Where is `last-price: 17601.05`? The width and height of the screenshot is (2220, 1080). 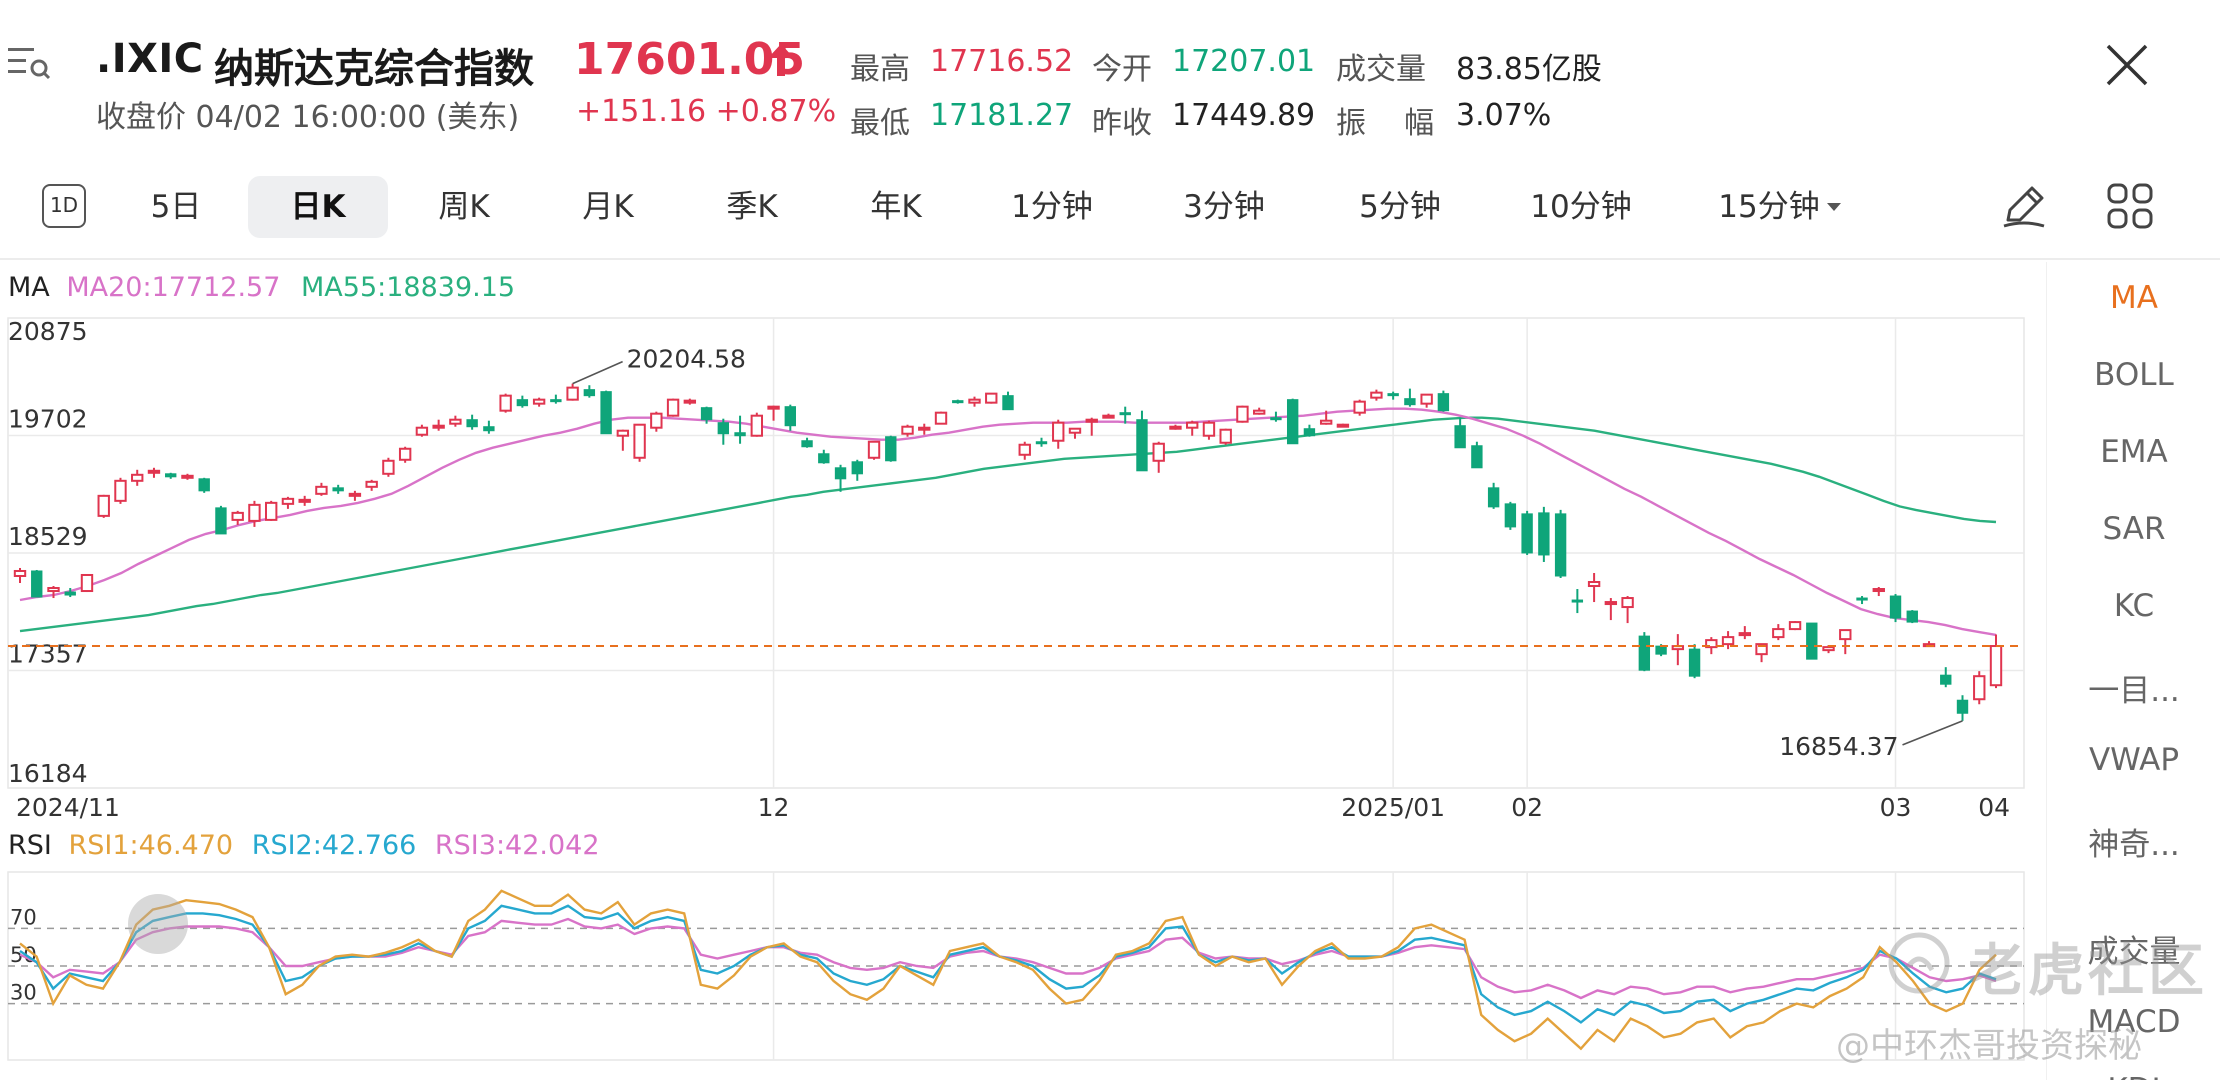
last-price: 17601.05 is located at coordinates (690, 59).